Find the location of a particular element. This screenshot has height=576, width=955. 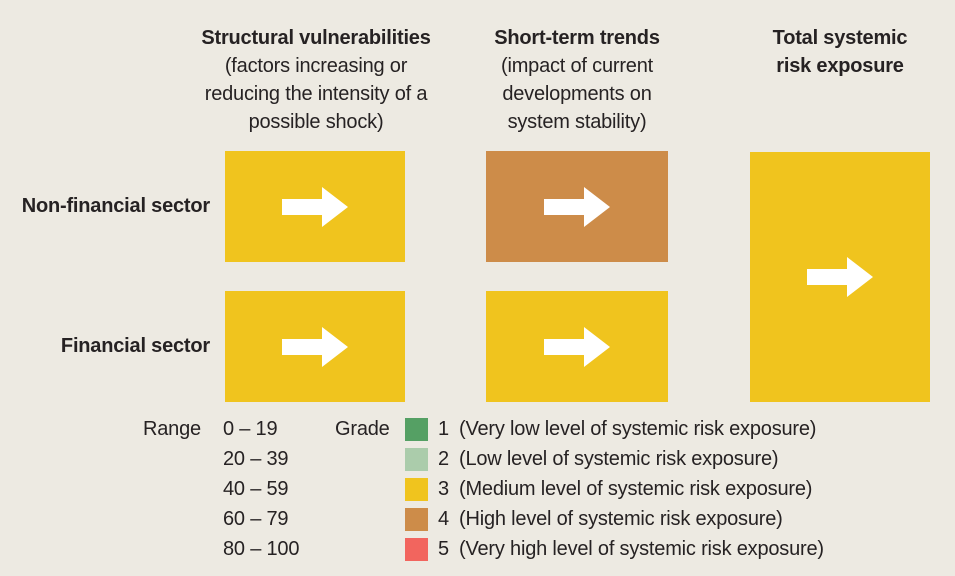

cell-total-systemic-risk is located at coordinates (840, 277).